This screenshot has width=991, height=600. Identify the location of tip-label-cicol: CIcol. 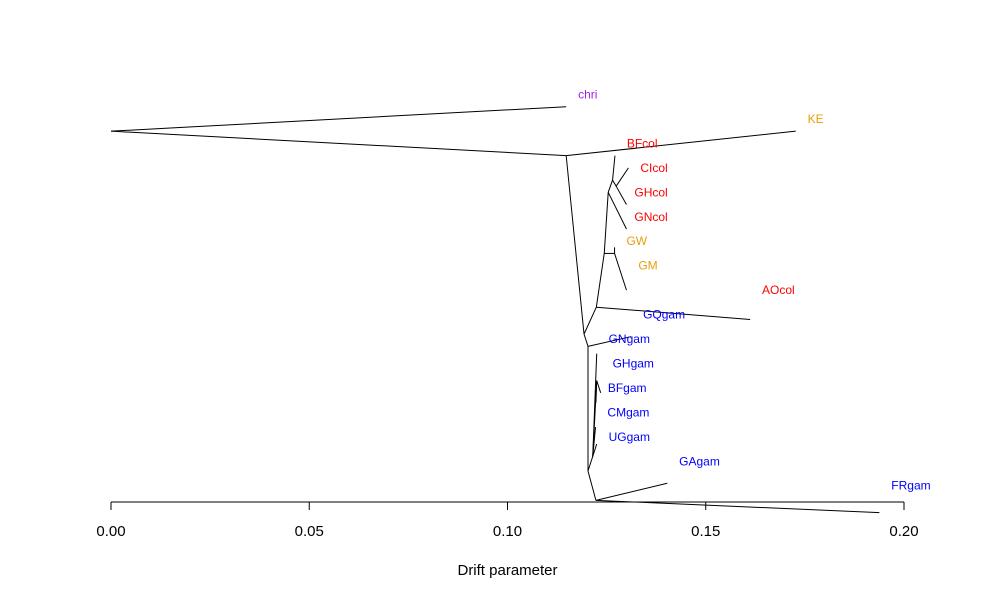
(653, 168).